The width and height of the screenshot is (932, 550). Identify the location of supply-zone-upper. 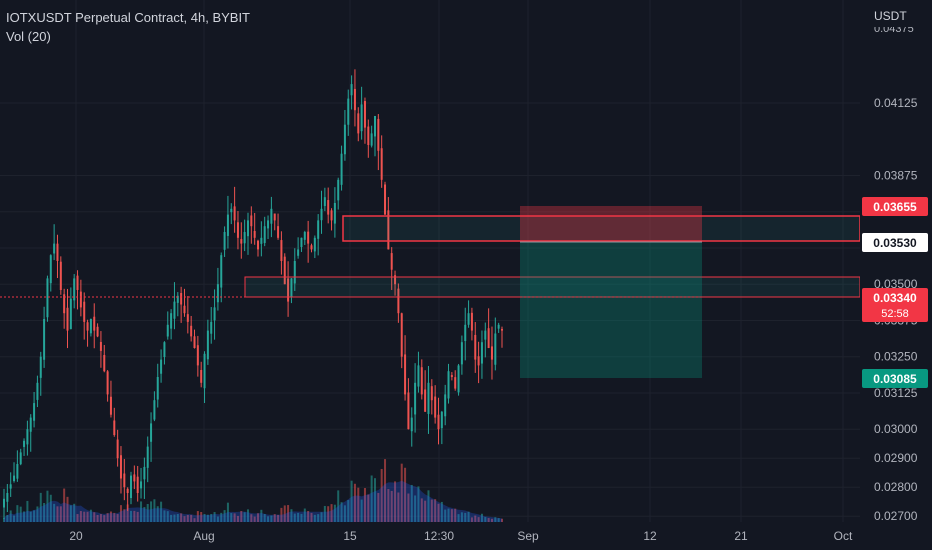
(601, 228).